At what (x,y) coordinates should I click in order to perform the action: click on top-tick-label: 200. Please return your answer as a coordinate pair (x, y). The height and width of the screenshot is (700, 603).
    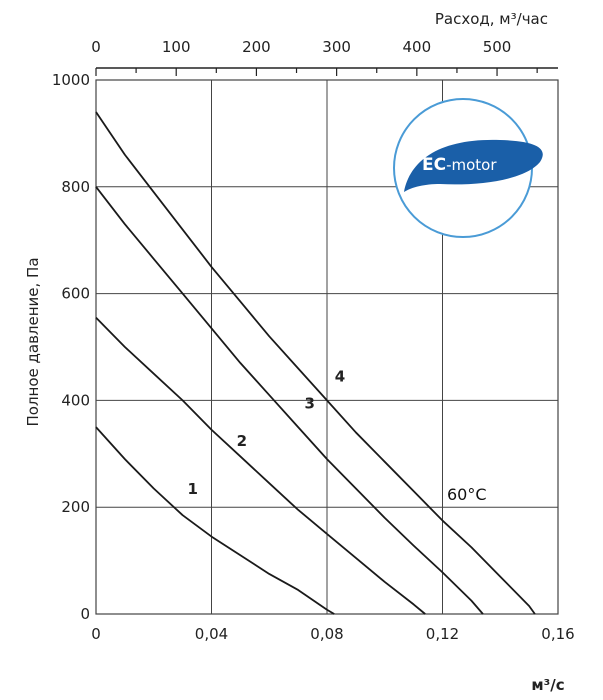
    Looking at the image, I should click on (256, 47).